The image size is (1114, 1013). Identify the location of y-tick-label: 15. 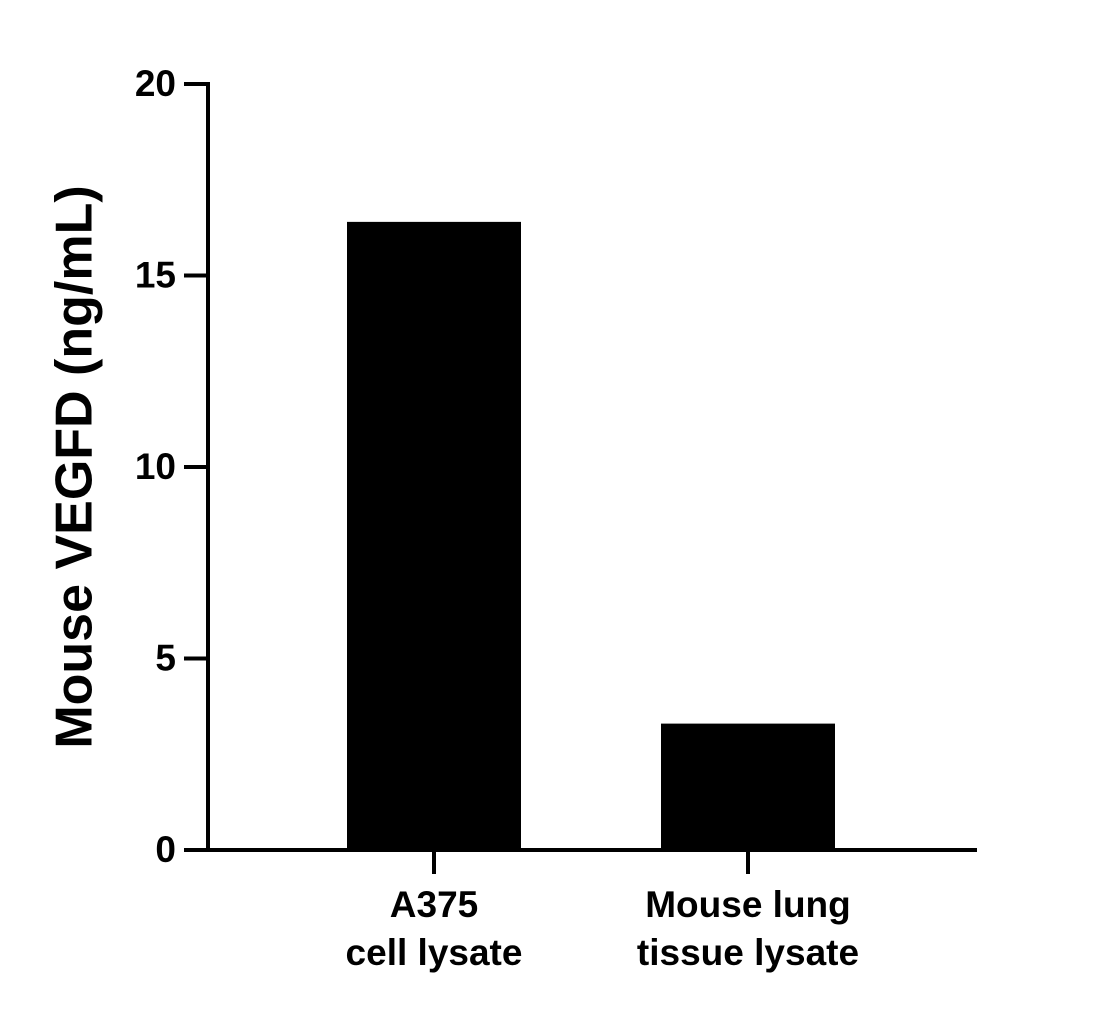
(155, 274).